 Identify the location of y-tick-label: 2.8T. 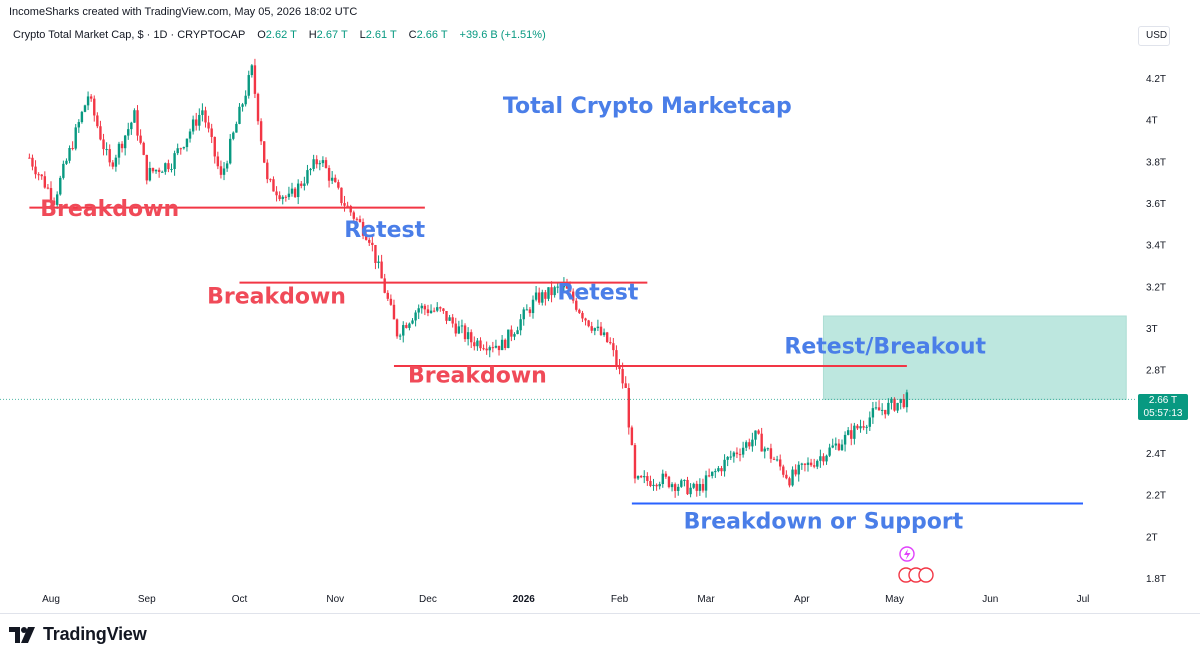
(1156, 371).